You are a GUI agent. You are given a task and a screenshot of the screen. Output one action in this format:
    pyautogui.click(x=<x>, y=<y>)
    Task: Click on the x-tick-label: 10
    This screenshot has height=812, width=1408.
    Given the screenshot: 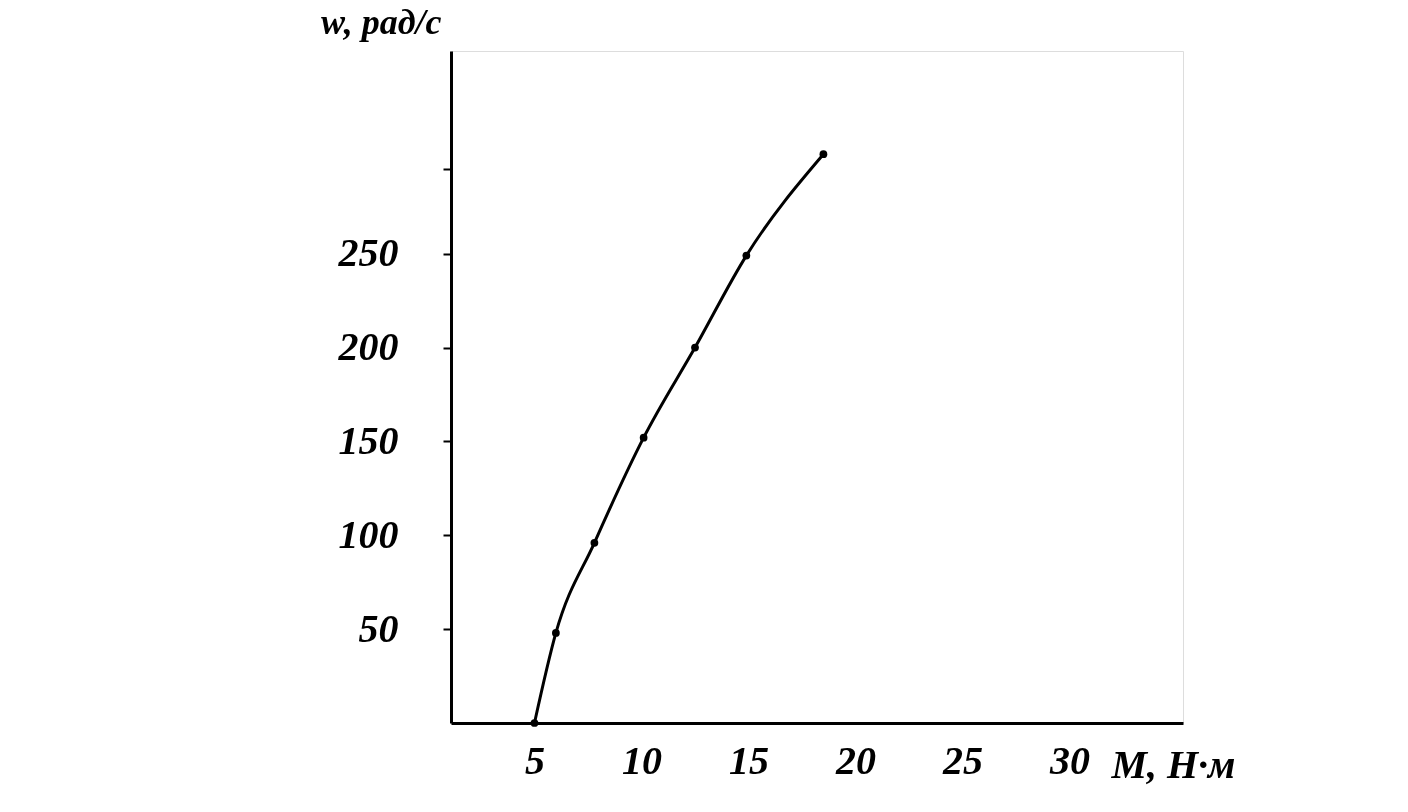 What is the action you would take?
    pyautogui.click(x=641, y=760)
    